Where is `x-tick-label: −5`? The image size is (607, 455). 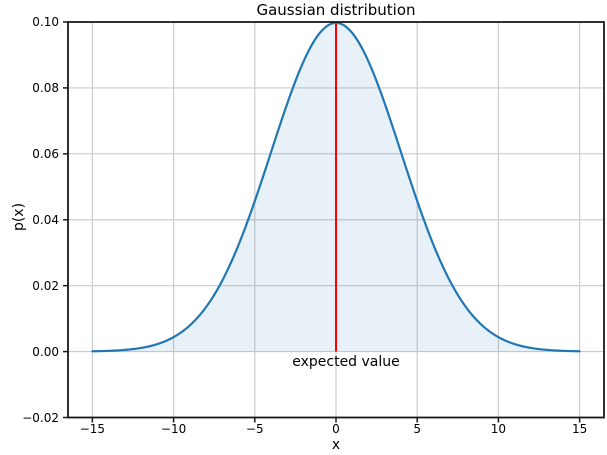
x-tick-label: −5 is located at coordinates (254, 429).